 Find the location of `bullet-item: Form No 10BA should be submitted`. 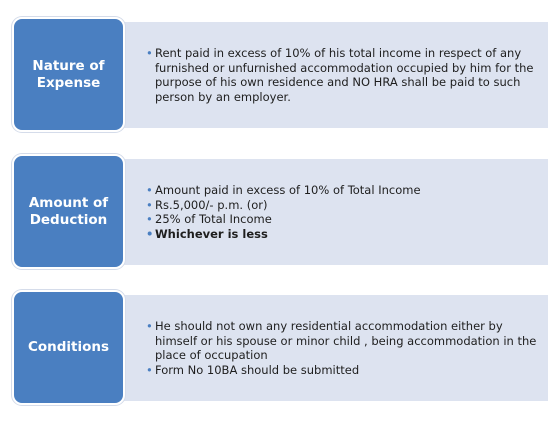

bullet-item: Form No 10BA should be submitted is located at coordinates (342, 370).